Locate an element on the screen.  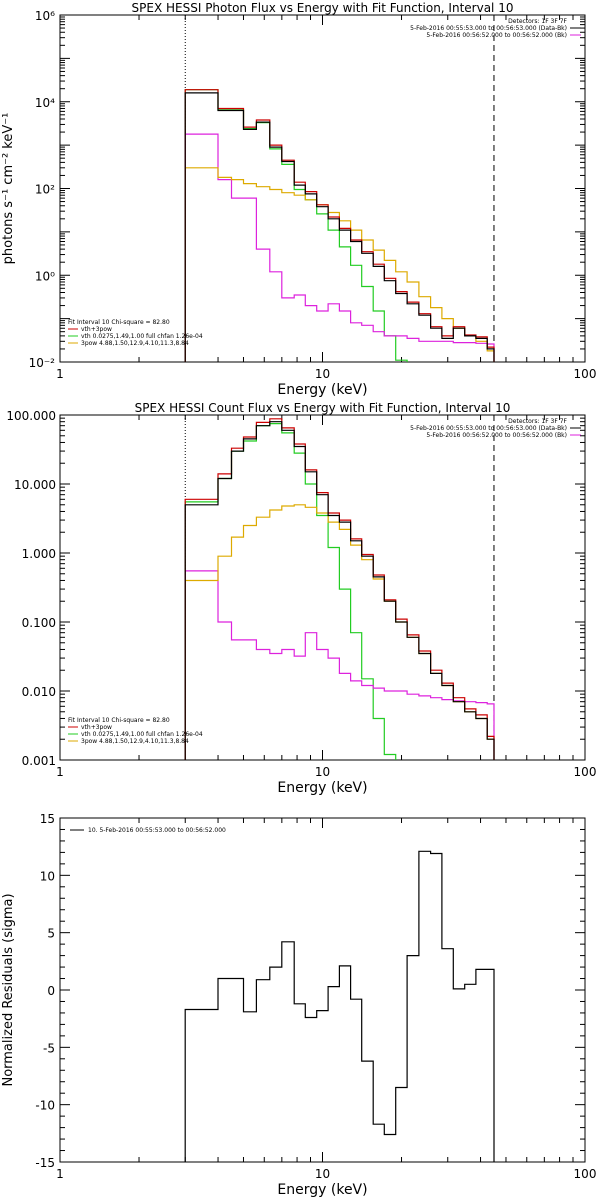
y-tick-label: 0.100 is located at coordinates (39, 623).